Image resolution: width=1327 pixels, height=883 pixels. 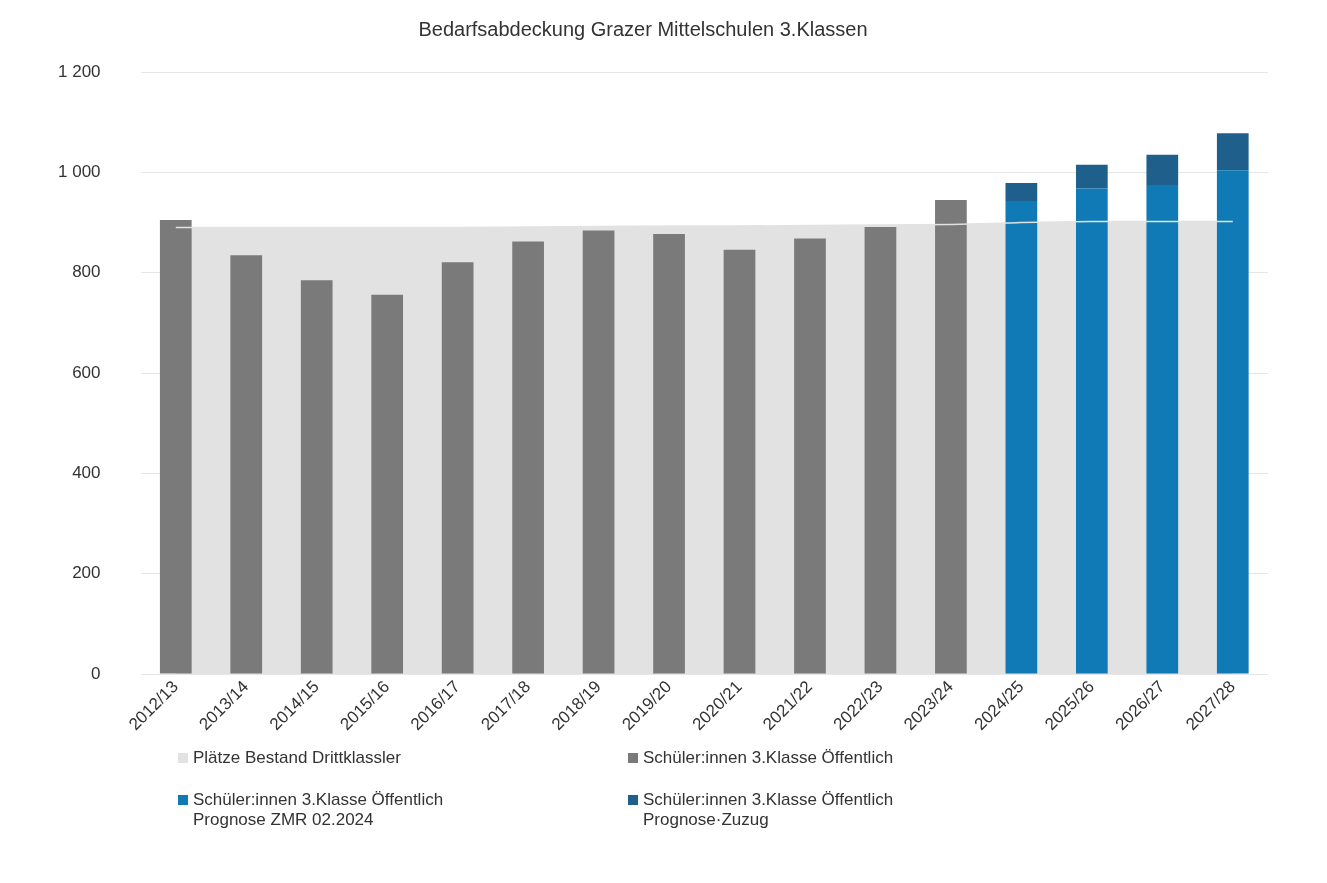 What do you see at coordinates (319, 810) in the screenshot?
I see `legend-label: Schüler:innen 3.Klasse Öffentlich Prognose ZMR 02.2024` at bounding box center [319, 810].